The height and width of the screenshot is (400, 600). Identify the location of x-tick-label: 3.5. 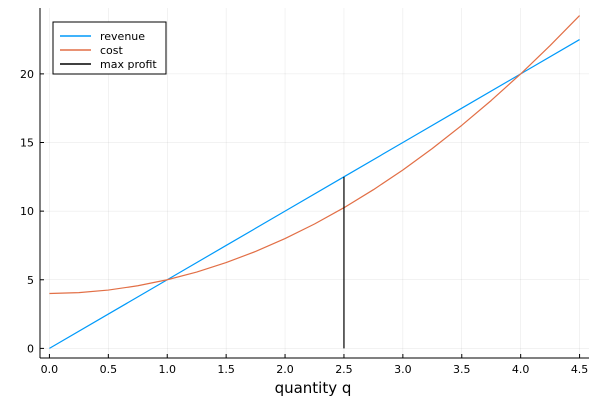
(462, 369).